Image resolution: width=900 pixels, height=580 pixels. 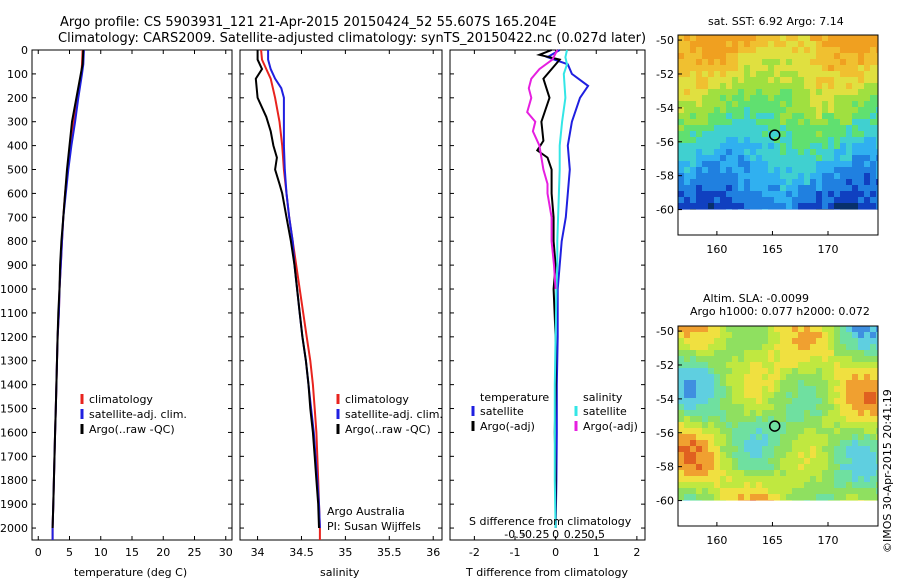 I want to click on legend-satellite: satellite-adj. clim., so click(x=138, y=414).